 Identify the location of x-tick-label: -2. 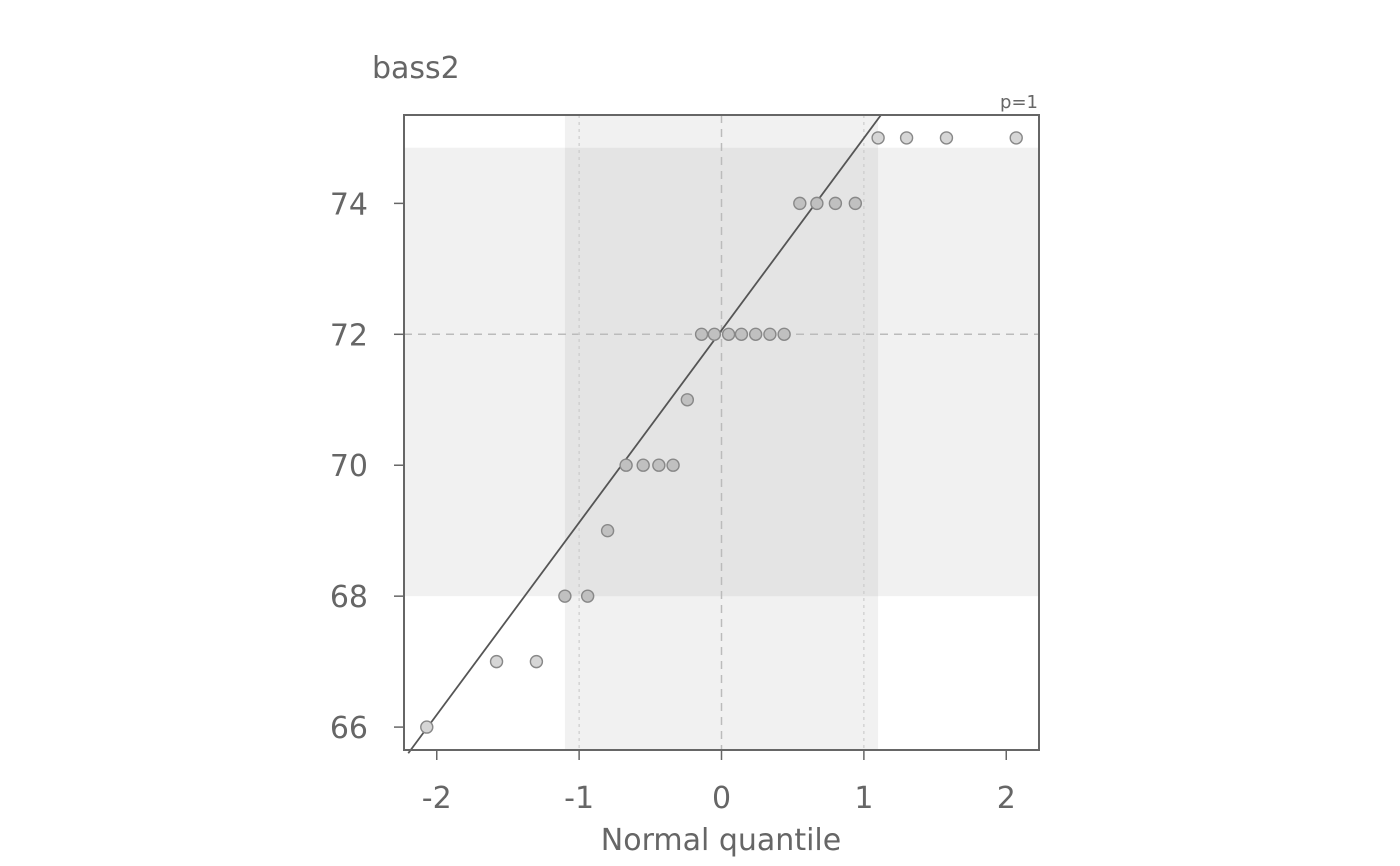
(437, 798).